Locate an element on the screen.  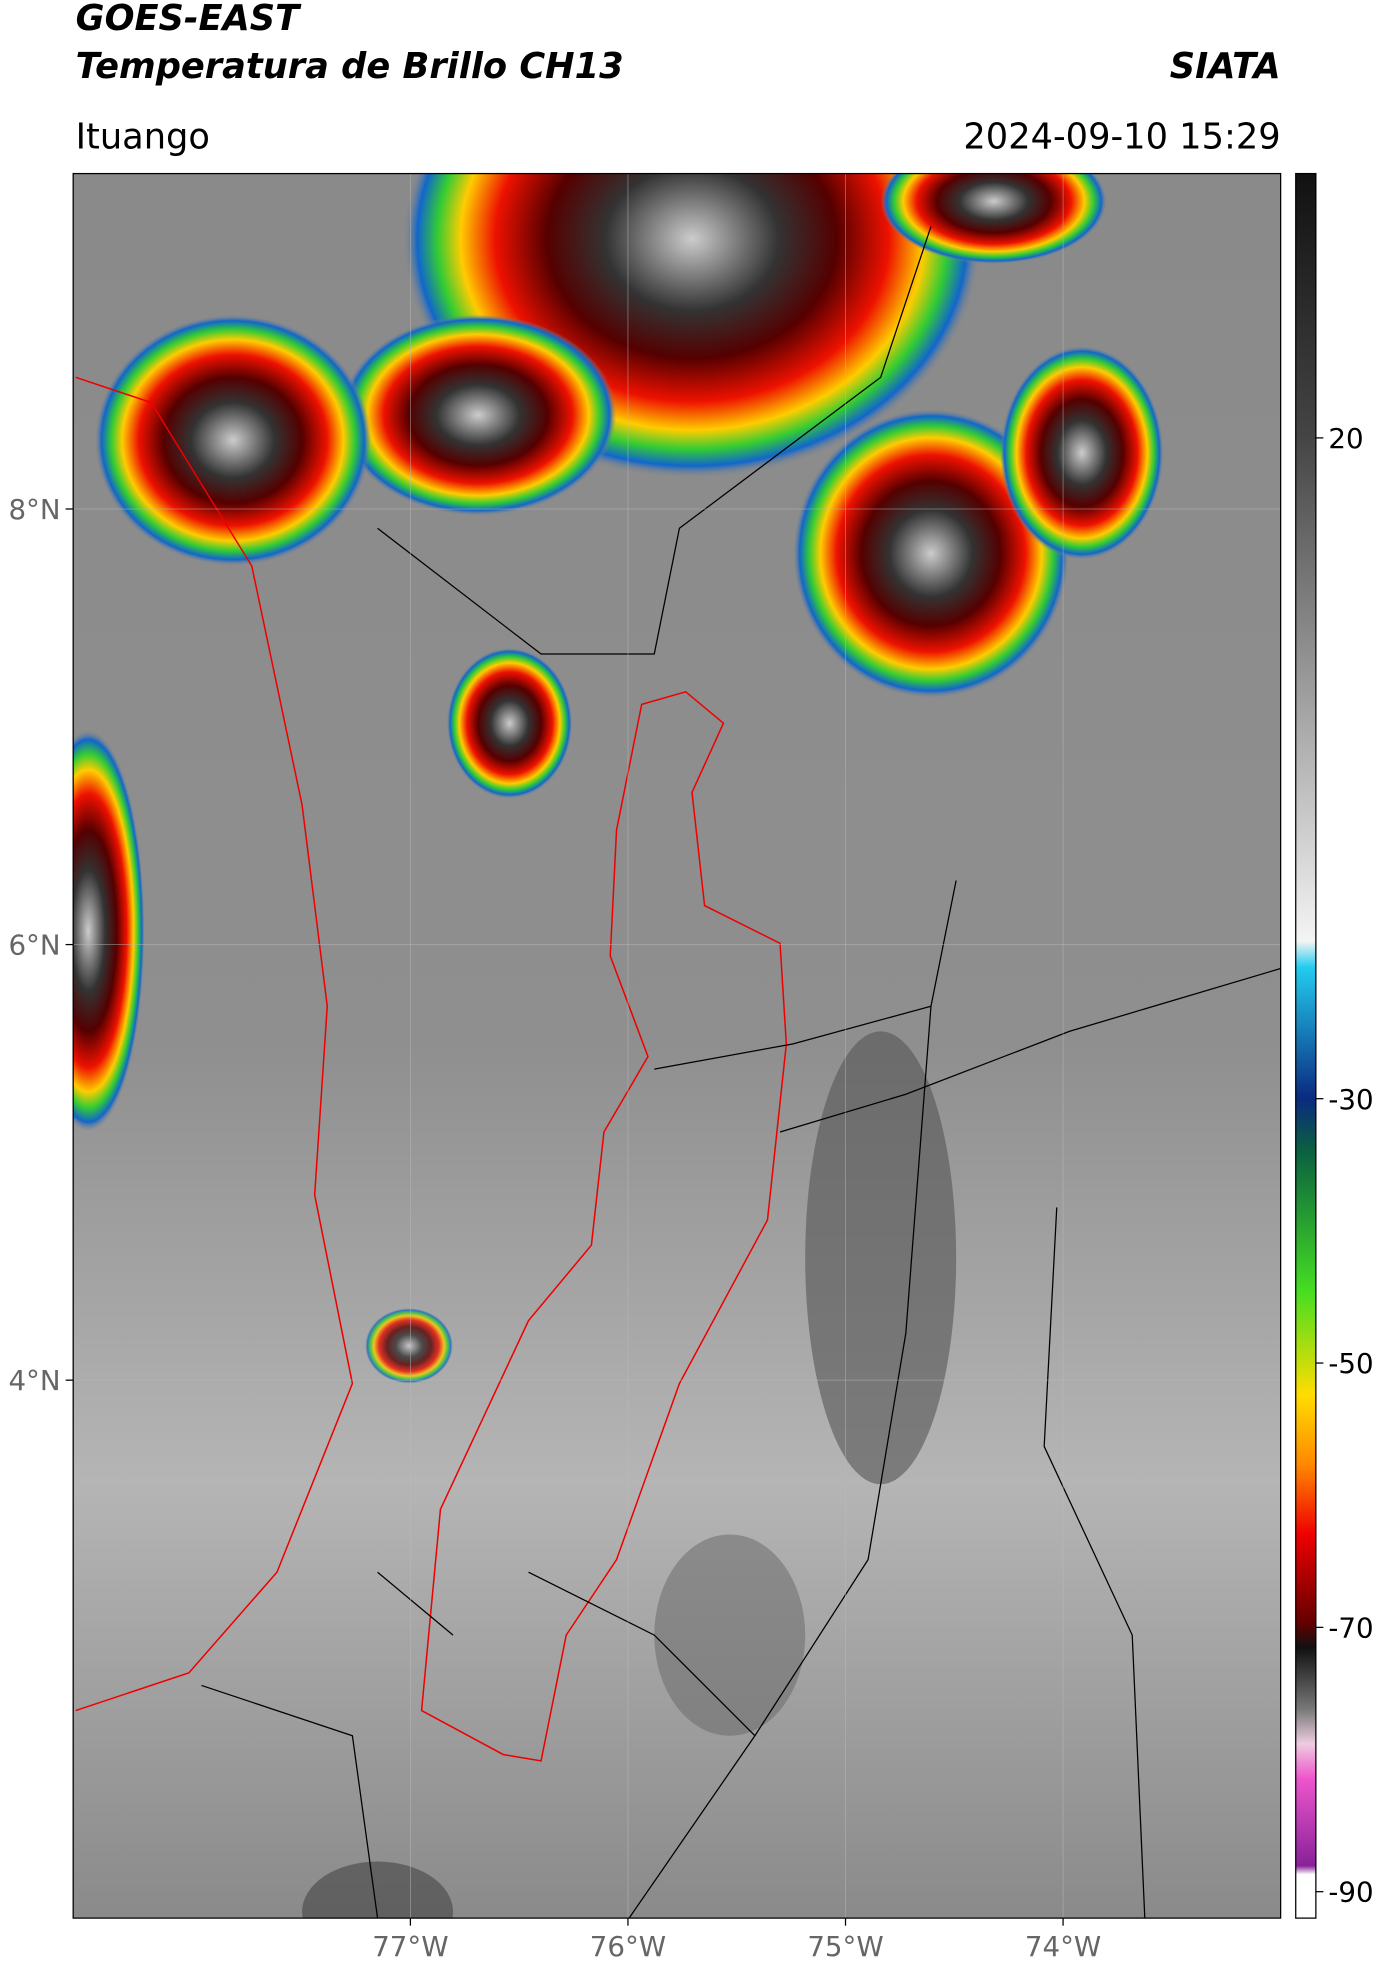
satellite: GOES-EAST is located at coordinates (189, 19).